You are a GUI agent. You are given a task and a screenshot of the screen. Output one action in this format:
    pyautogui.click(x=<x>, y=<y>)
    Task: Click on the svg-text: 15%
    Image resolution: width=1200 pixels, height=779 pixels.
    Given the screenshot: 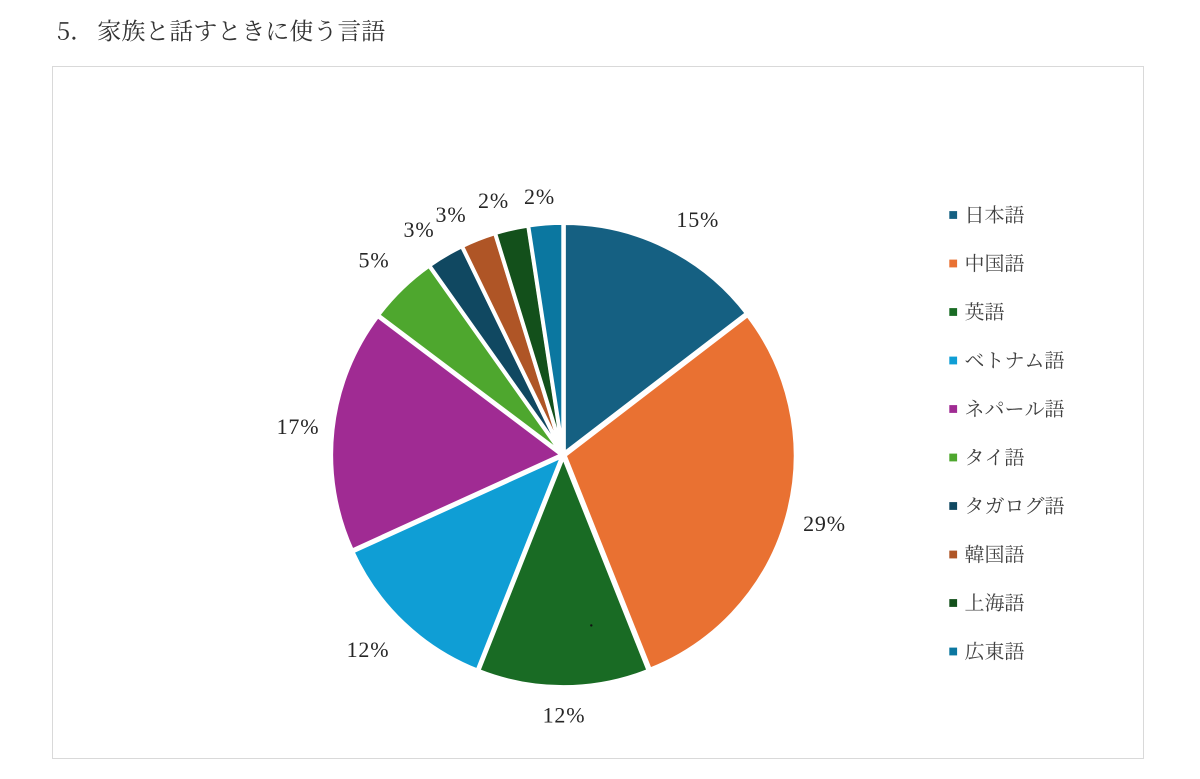 What is the action you would take?
    pyautogui.click(x=697, y=219)
    